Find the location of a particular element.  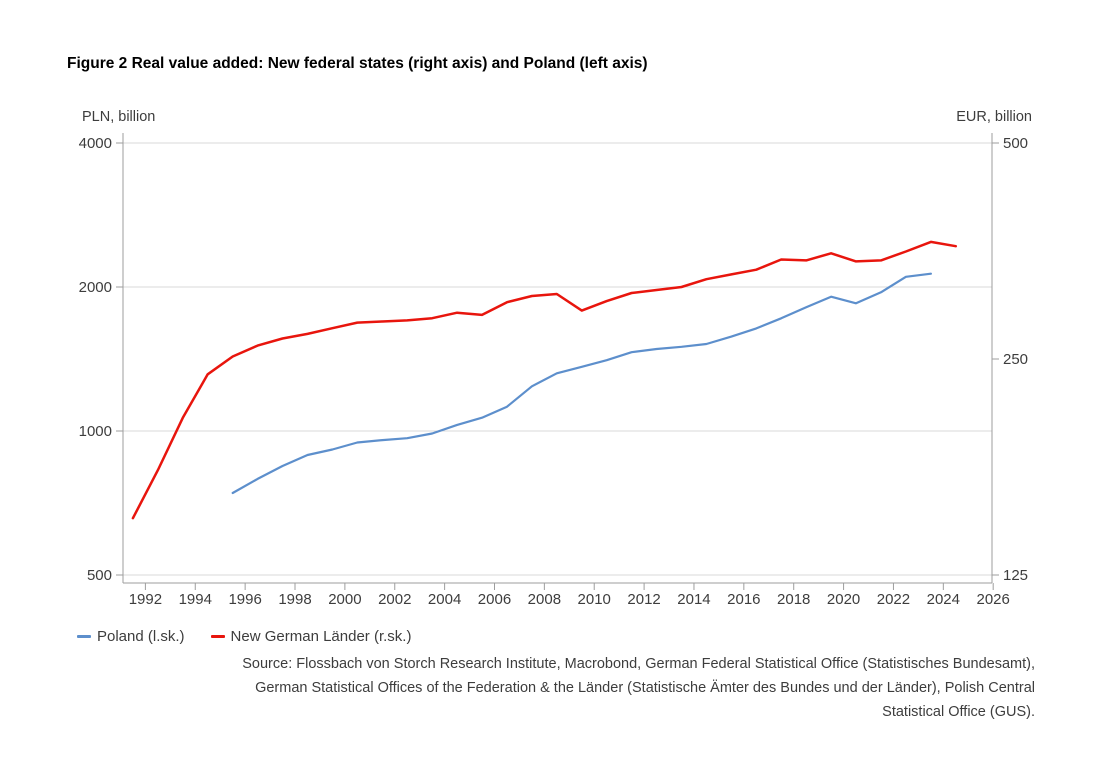

legend-item-new-german-laender: New German Länder (r.sk.) is located at coordinates (311, 636).